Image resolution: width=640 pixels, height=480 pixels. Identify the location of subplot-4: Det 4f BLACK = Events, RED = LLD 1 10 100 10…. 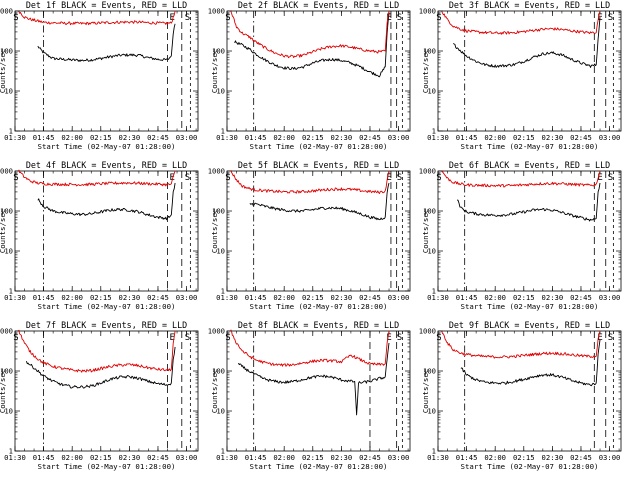
(99, 235).